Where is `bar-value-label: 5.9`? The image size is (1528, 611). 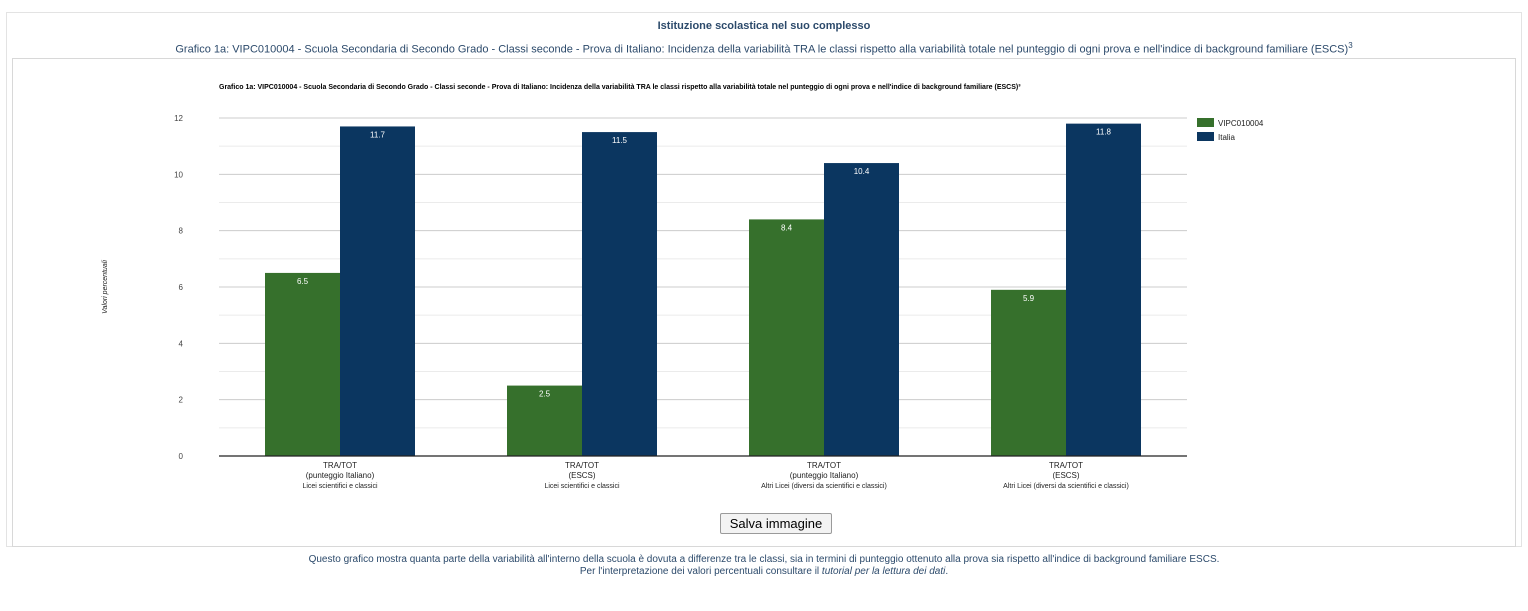
bar-value-label: 5.9 is located at coordinates (1029, 298).